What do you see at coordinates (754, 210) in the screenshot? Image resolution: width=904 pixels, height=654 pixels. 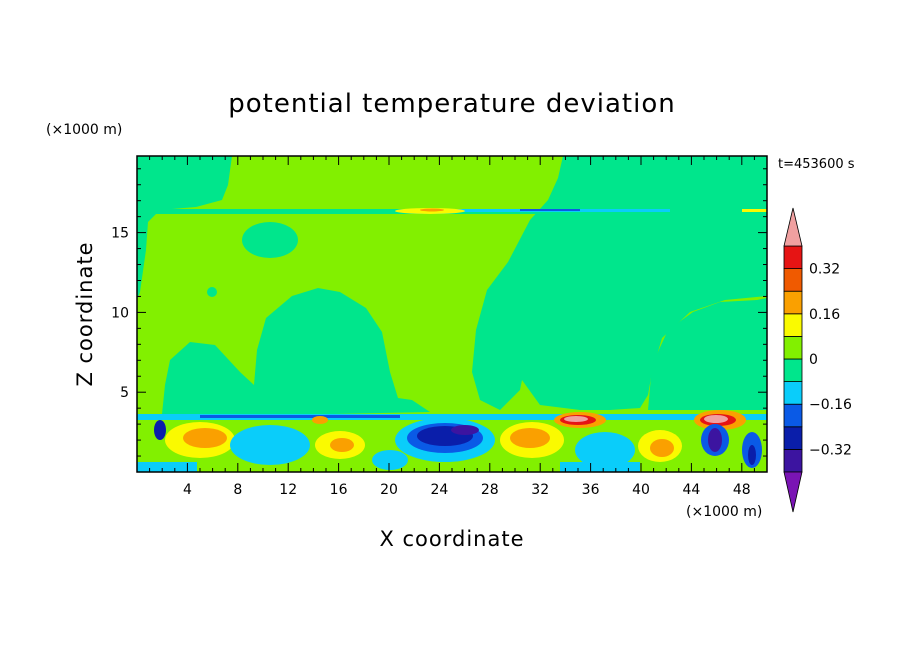 I see `contour-band-yellow-right` at bounding box center [754, 210].